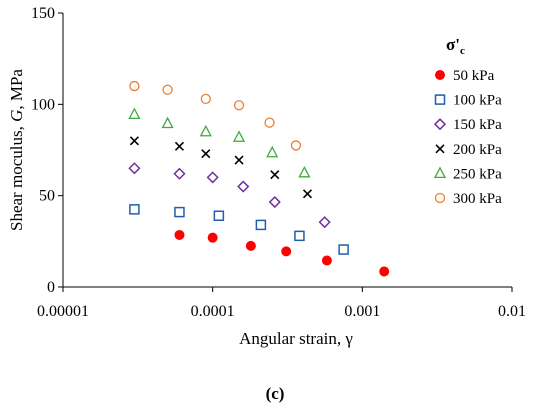  What do you see at coordinates (43, 13) in the screenshot?
I see `y-tick-label: 150` at bounding box center [43, 13].